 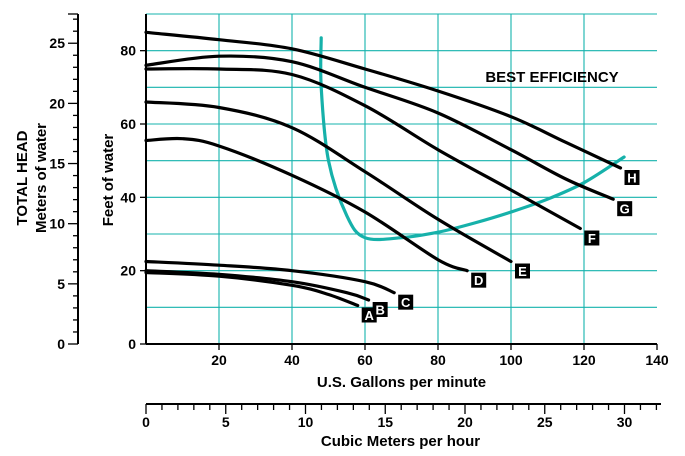 I want to click on y-tick-label: 60, so click(x=128, y=124).